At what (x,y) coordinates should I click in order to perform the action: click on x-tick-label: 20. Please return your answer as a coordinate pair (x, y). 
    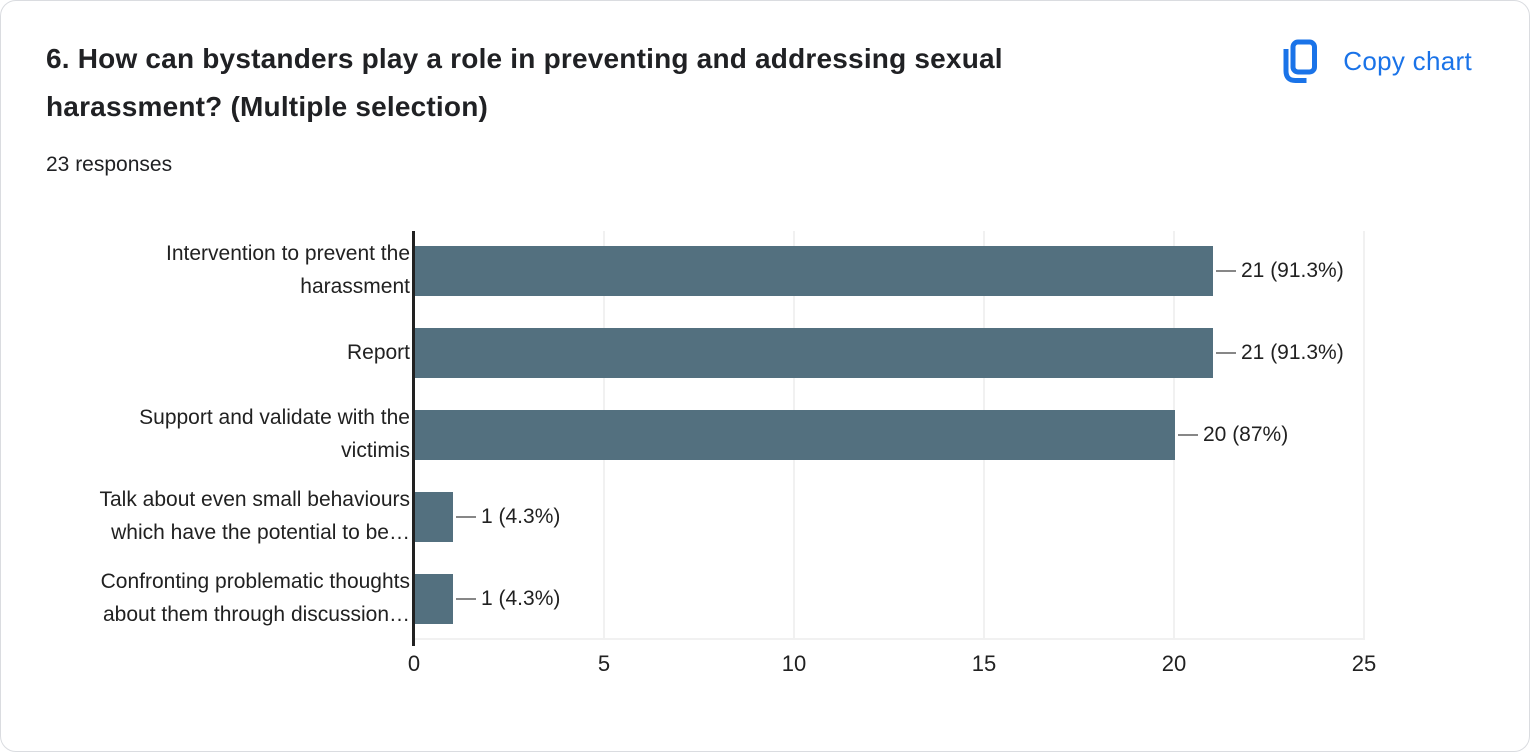
    Looking at the image, I should click on (1174, 663).